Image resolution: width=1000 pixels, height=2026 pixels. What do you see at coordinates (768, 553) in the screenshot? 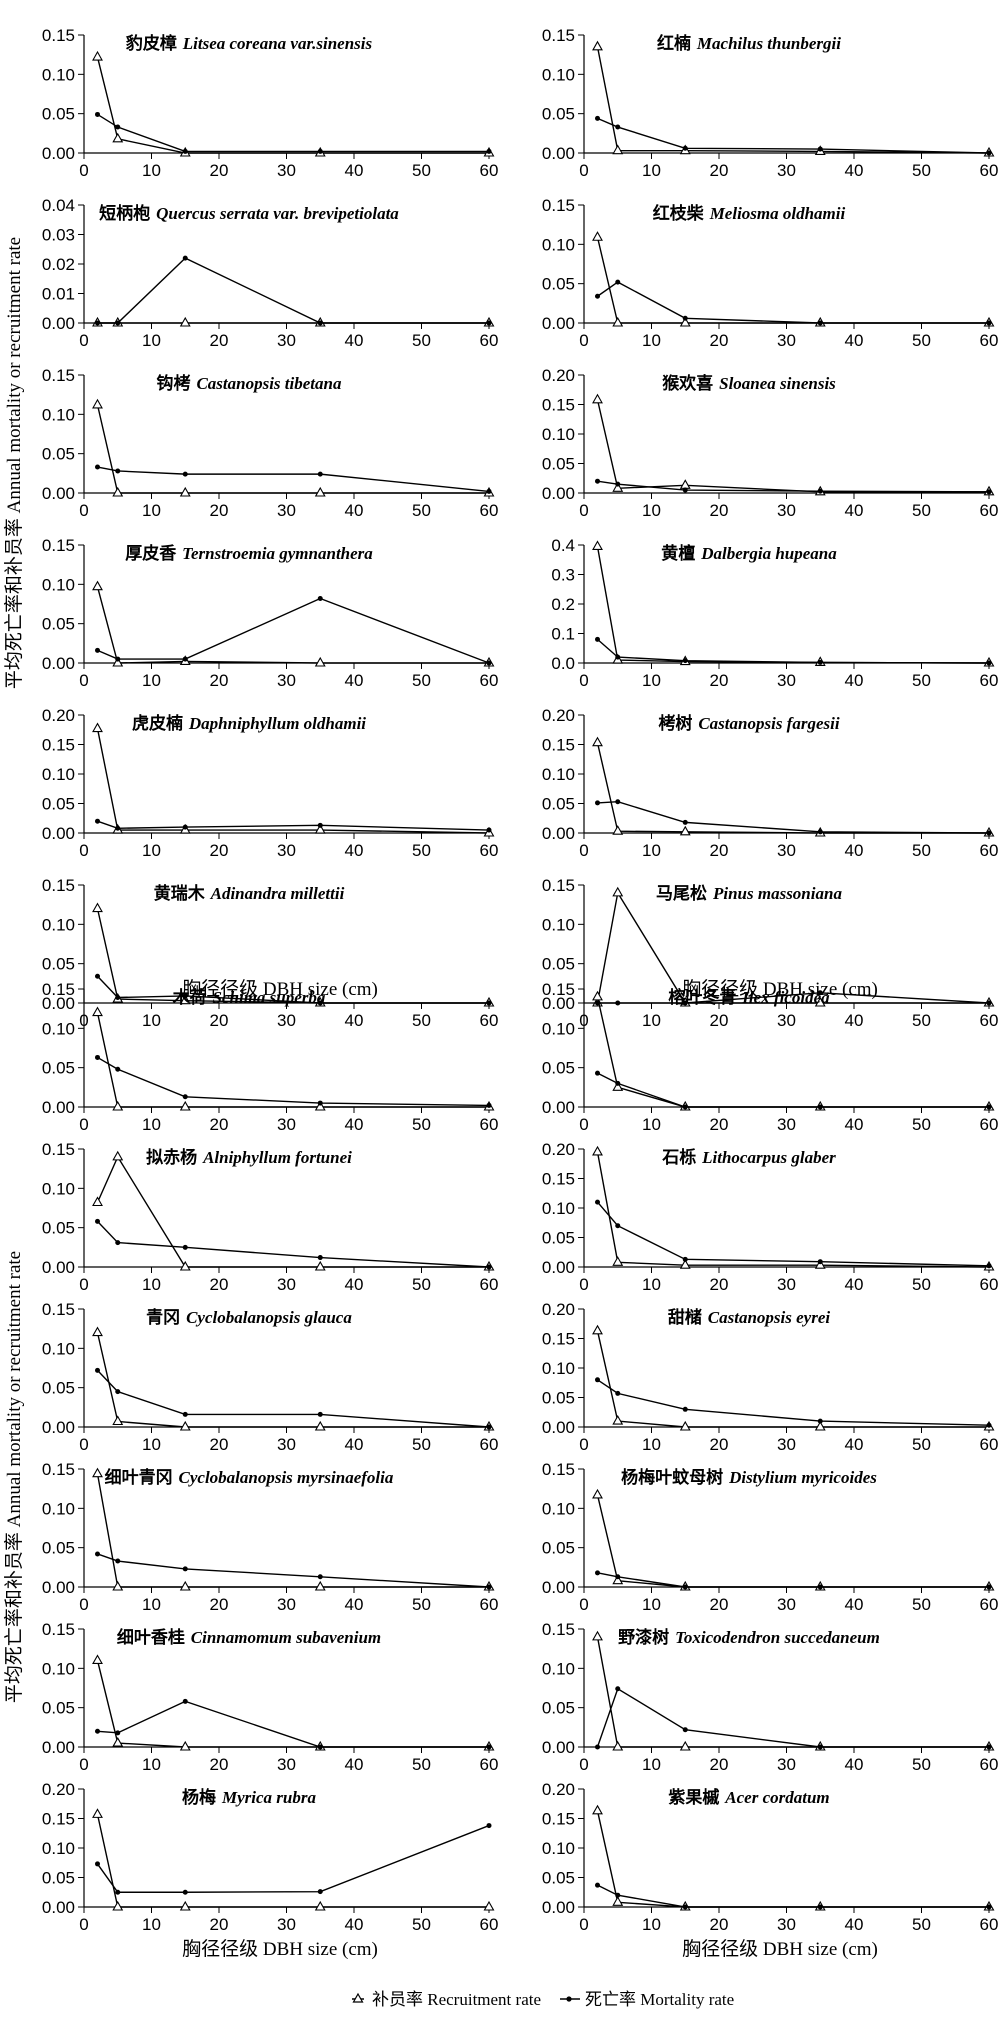
I see `panel-title-latin: Dalbergia hupeana` at bounding box center [768, 553].